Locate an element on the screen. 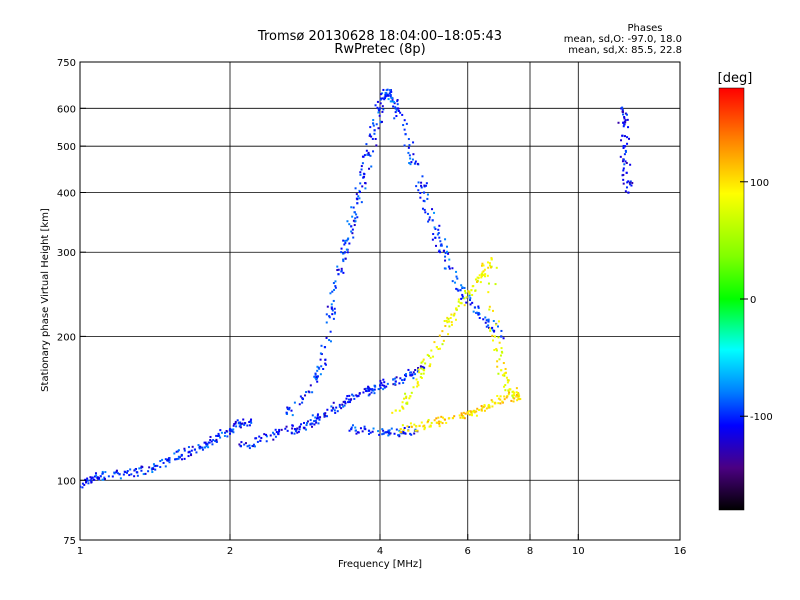  x-axis-ticks: 1 2 4 6 8 10 16 is located at coordinates (381, 545).